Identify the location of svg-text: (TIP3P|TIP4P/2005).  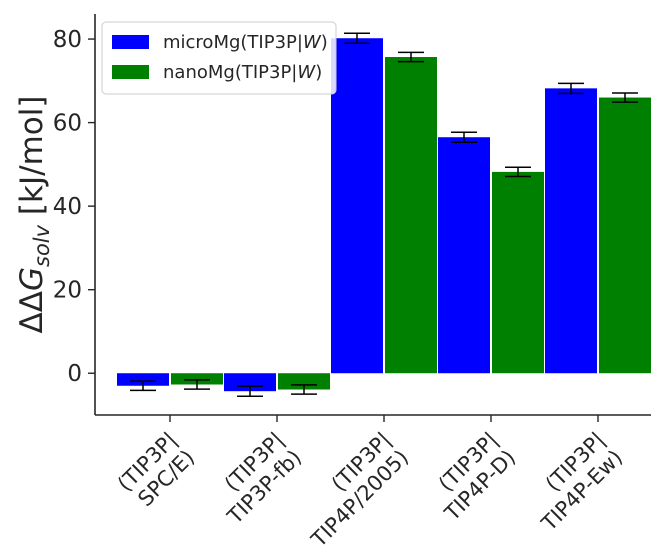
(350, 490).